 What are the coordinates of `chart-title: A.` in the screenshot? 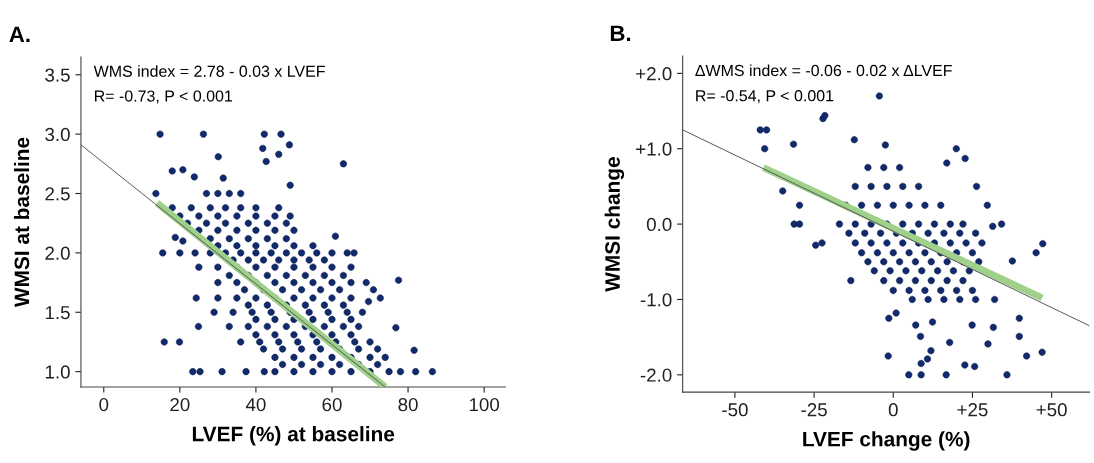 It's located at (19, 34).